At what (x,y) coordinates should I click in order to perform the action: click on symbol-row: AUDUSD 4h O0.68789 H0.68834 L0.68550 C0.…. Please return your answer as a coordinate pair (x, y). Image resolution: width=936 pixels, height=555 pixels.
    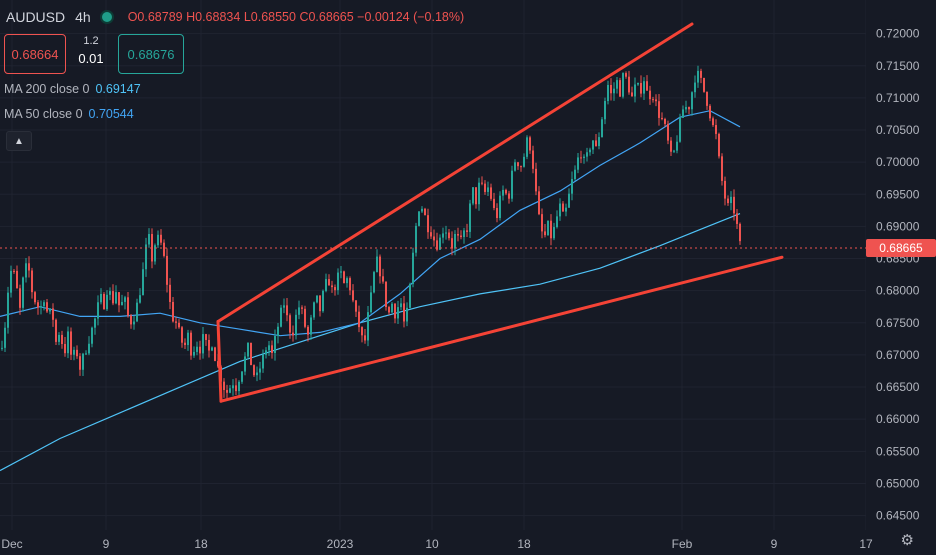
    Looking at the image, I should click on (235, 17).